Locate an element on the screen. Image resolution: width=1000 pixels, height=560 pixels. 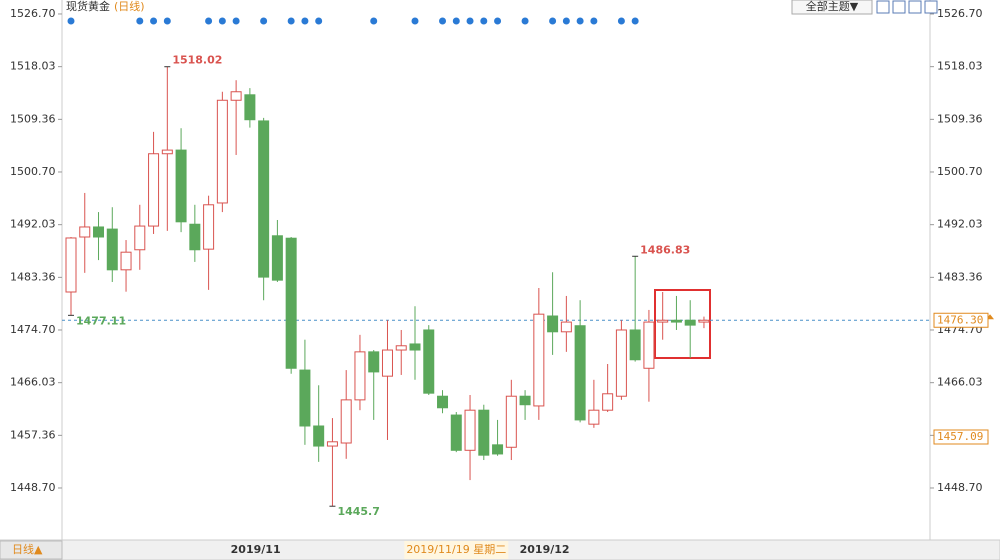
y-tick-label: 1457.36 is located at coordinates (33, 434).